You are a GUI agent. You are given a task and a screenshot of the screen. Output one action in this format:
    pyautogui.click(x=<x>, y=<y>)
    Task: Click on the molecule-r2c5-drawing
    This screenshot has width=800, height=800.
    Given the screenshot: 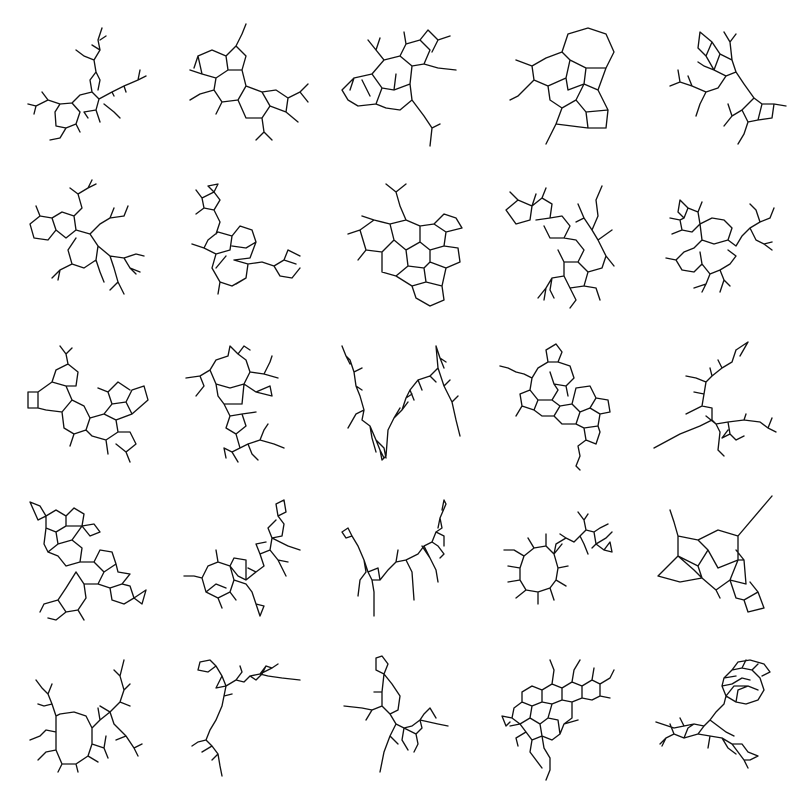 What is the action you would take?
    pyautogui.click(x=720, y=246)
    